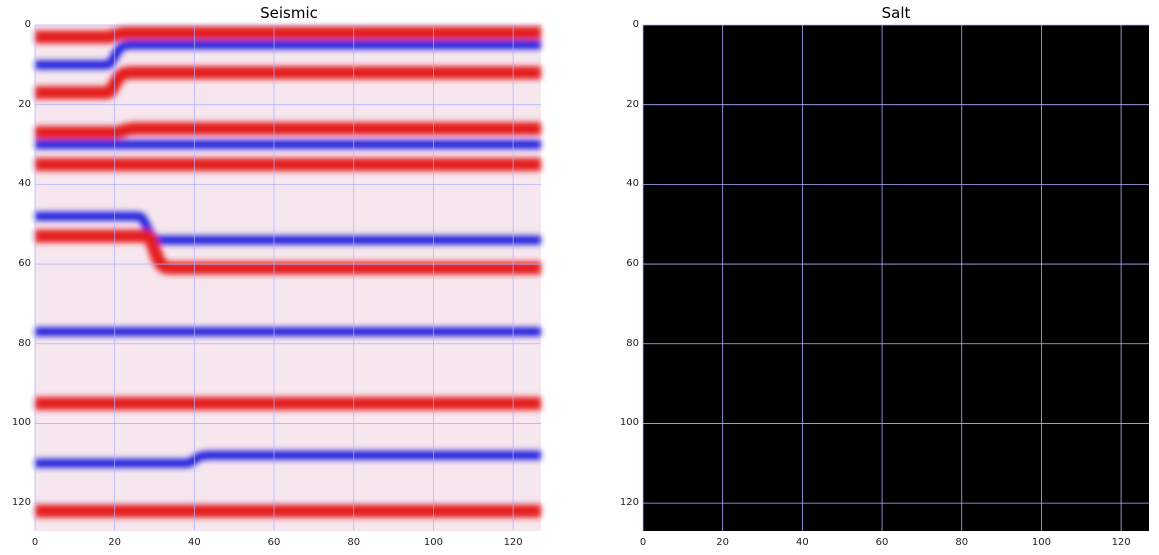 The width and height of the screenshot is (1159, 555). I want to click on salt-y-tick-label: 100, so click(629, 423).